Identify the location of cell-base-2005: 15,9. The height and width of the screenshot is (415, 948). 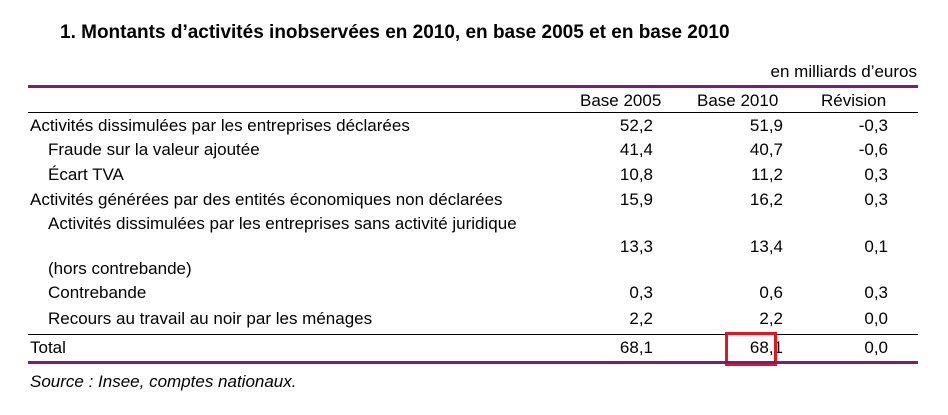
(636, 199).